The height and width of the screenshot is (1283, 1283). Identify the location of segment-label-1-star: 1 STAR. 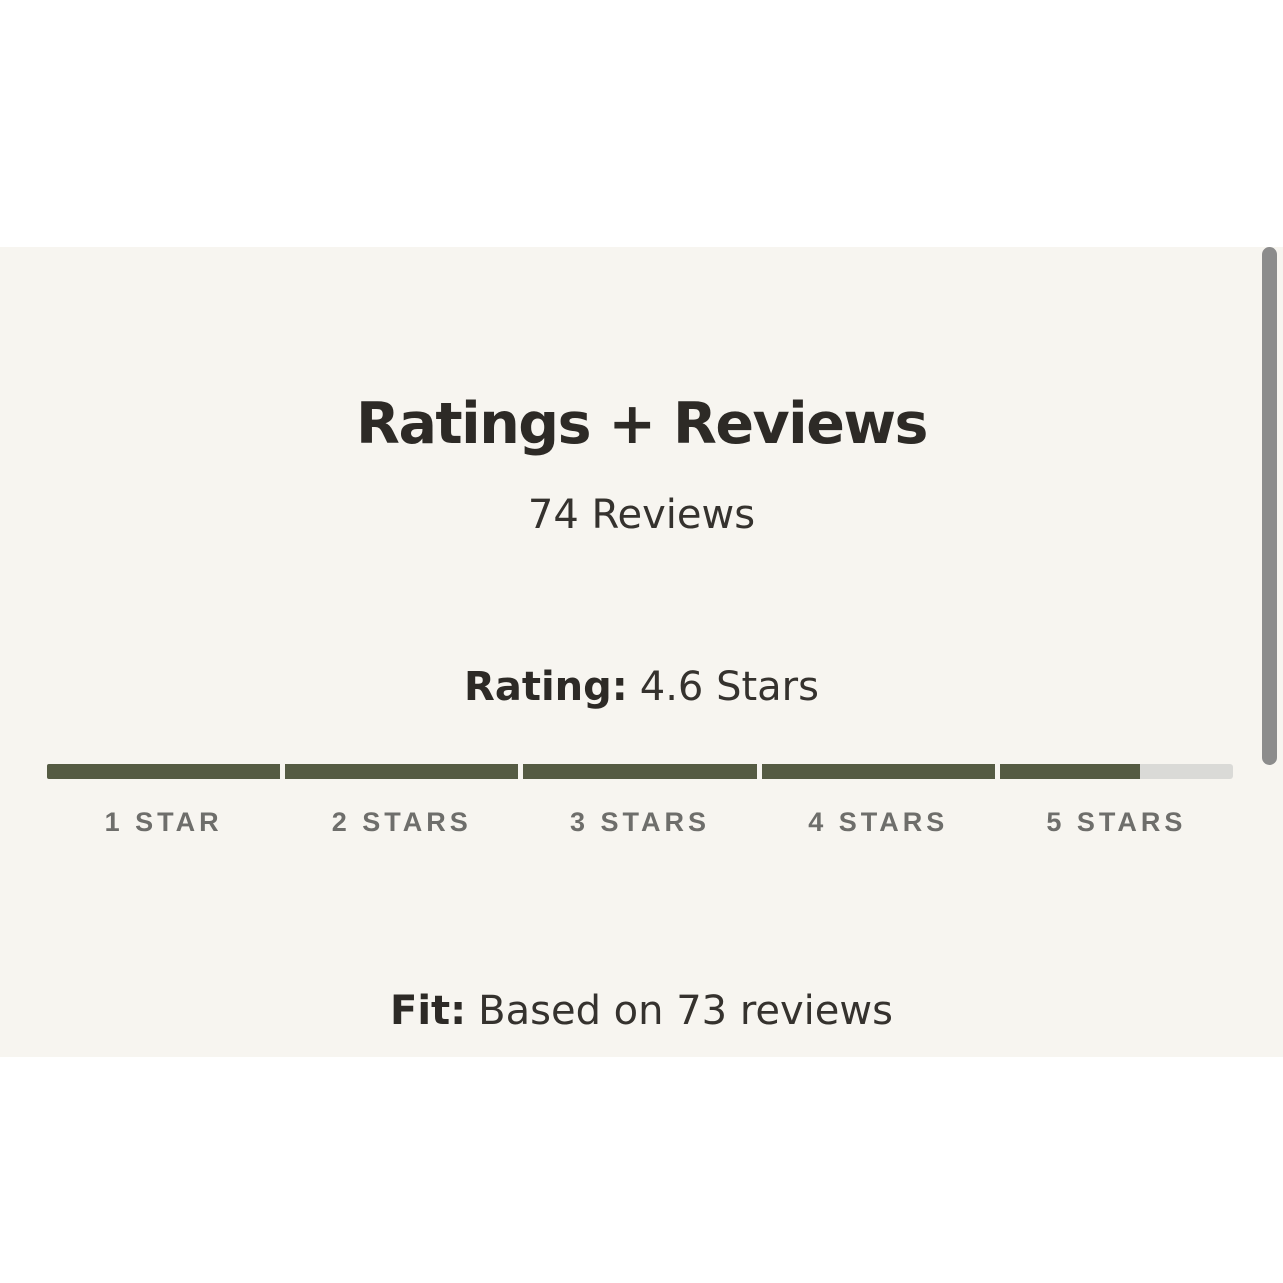
(163, 822).